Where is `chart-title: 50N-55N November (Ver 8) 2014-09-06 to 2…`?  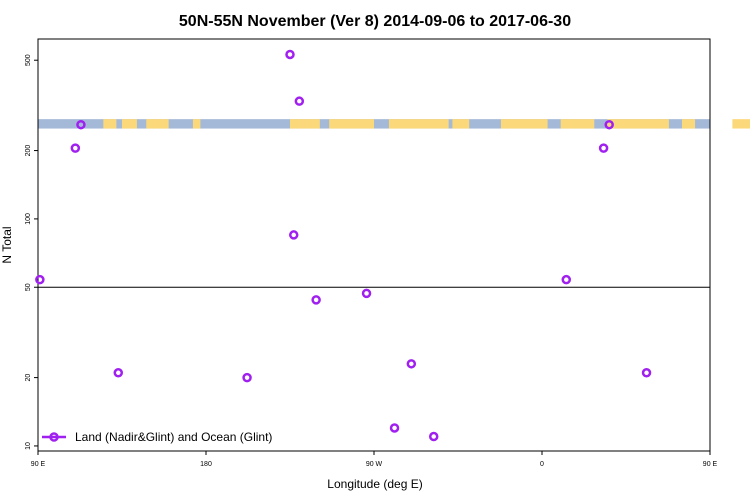 chart-title: 50N-55N November (Ver 8) 2014-09-06 to 2… is located at coordinates (375, 21).